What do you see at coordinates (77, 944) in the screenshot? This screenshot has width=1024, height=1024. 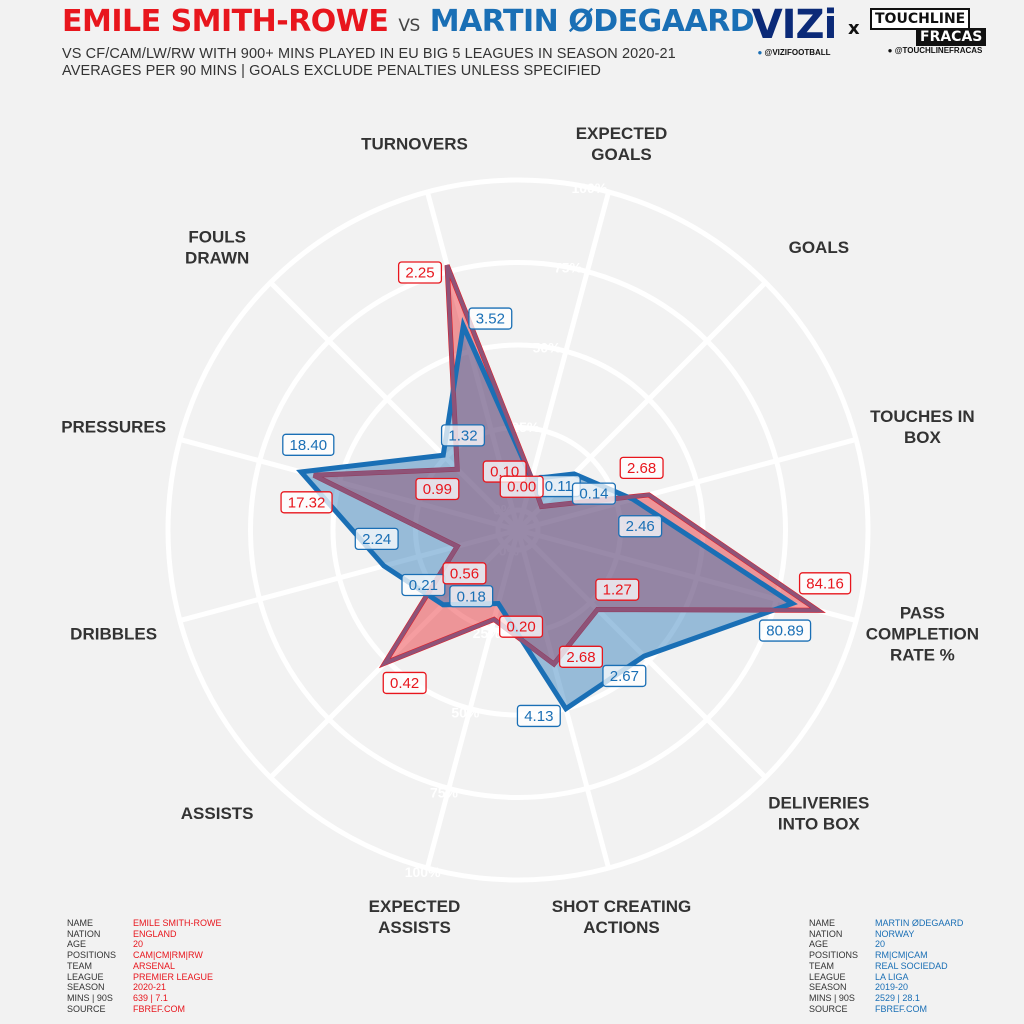 I see `player1-info-key: AGE` at bounding box center [77, 944].